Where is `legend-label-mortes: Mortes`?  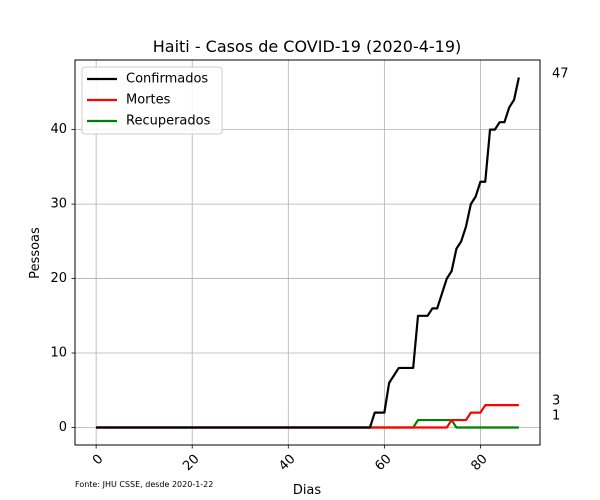
legend-label-mortes: Mortes is located at coordinates (148, 100).